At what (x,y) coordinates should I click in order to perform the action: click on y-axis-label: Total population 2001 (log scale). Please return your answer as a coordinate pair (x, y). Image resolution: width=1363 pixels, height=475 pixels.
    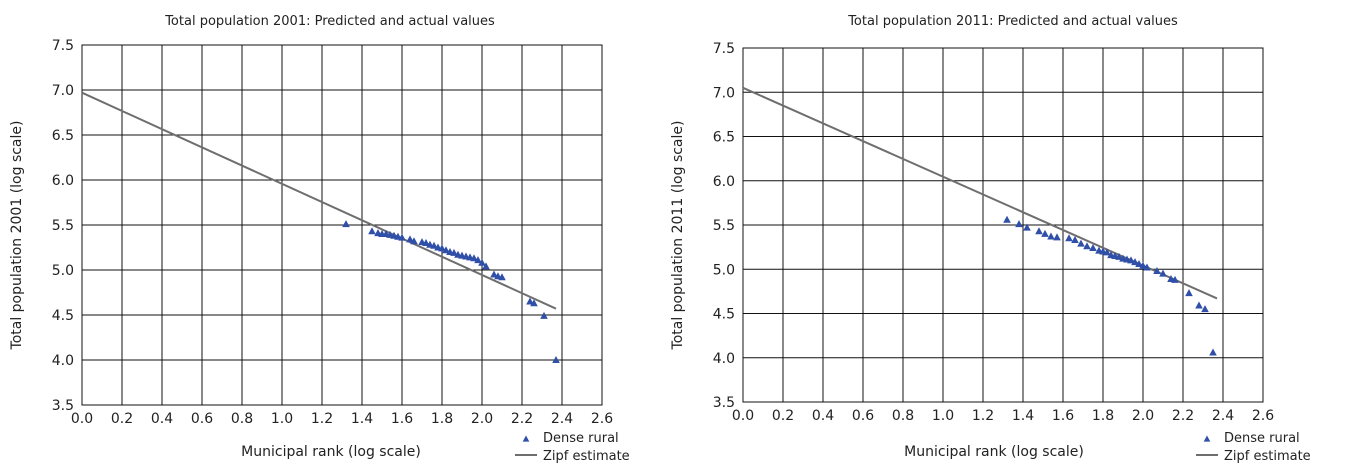
    Looking at the image, I should click on (17, 236).